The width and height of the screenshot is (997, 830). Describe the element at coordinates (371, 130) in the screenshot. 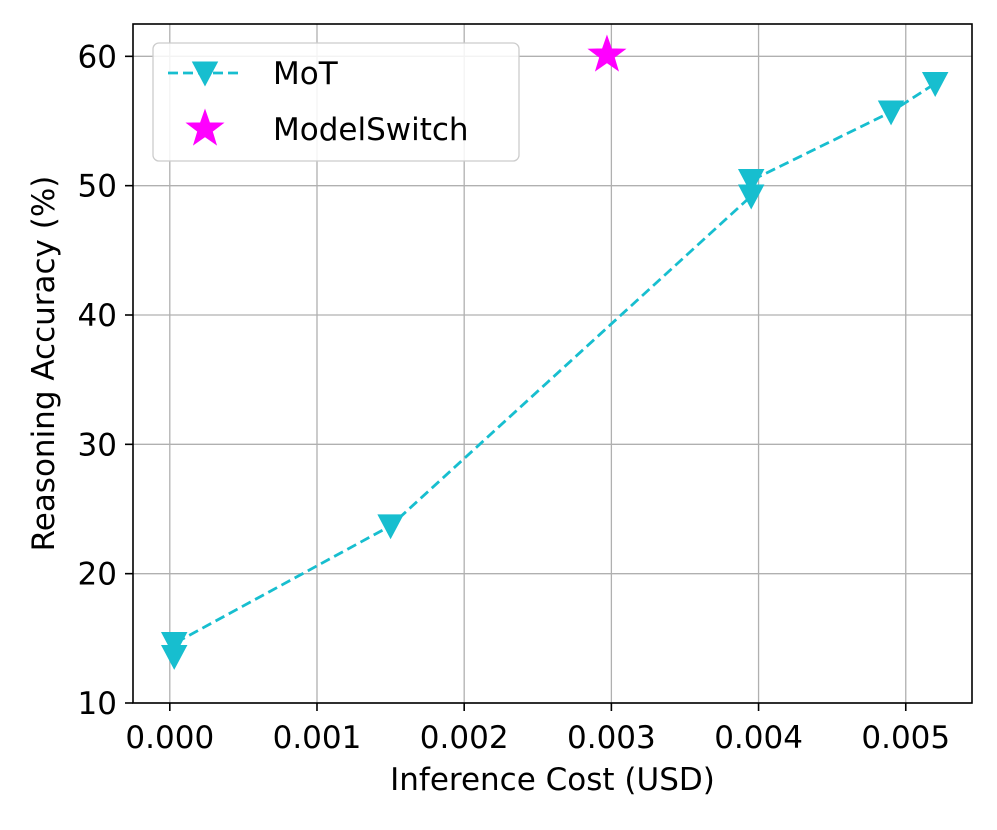

I see `legend-label-modelswitch: ModelSwitch` at that location.